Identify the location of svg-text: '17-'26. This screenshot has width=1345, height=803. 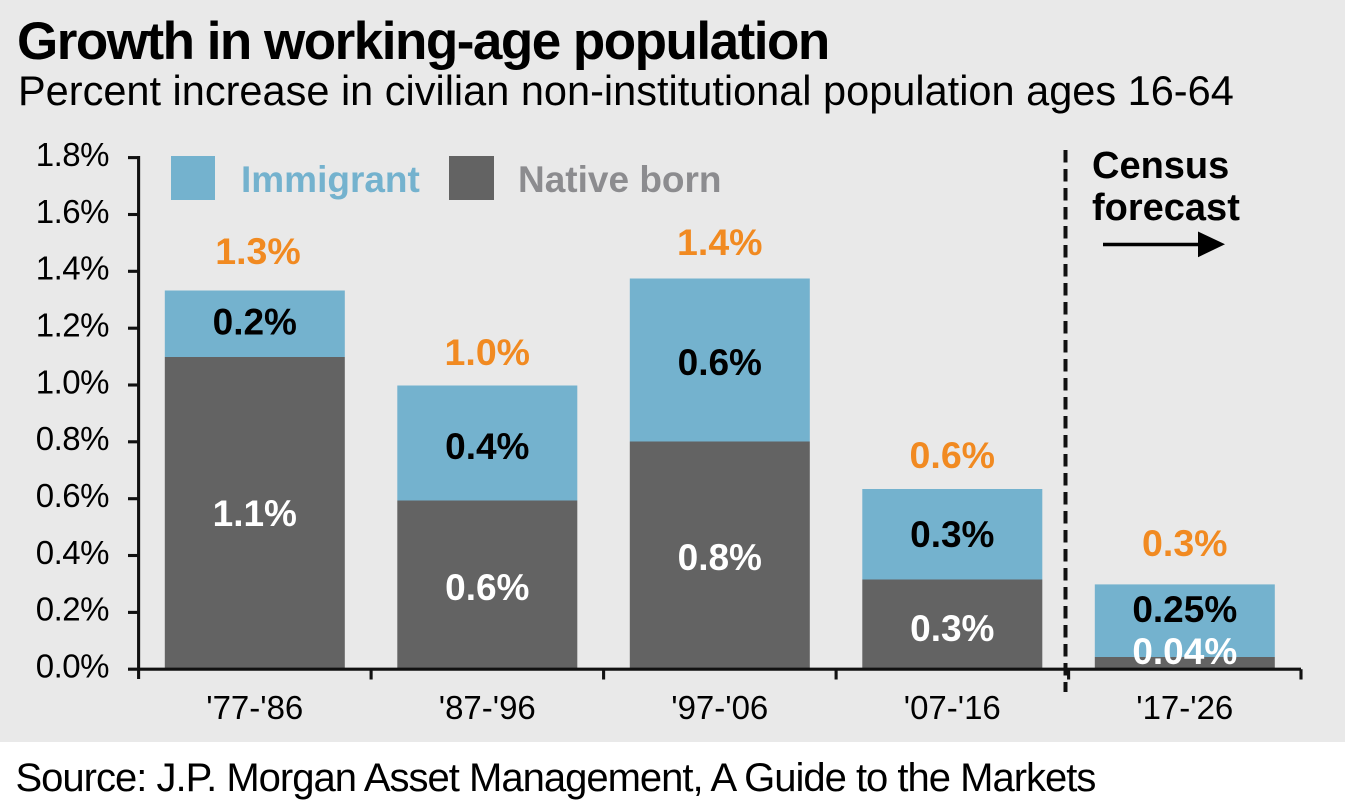
(1184, 707).